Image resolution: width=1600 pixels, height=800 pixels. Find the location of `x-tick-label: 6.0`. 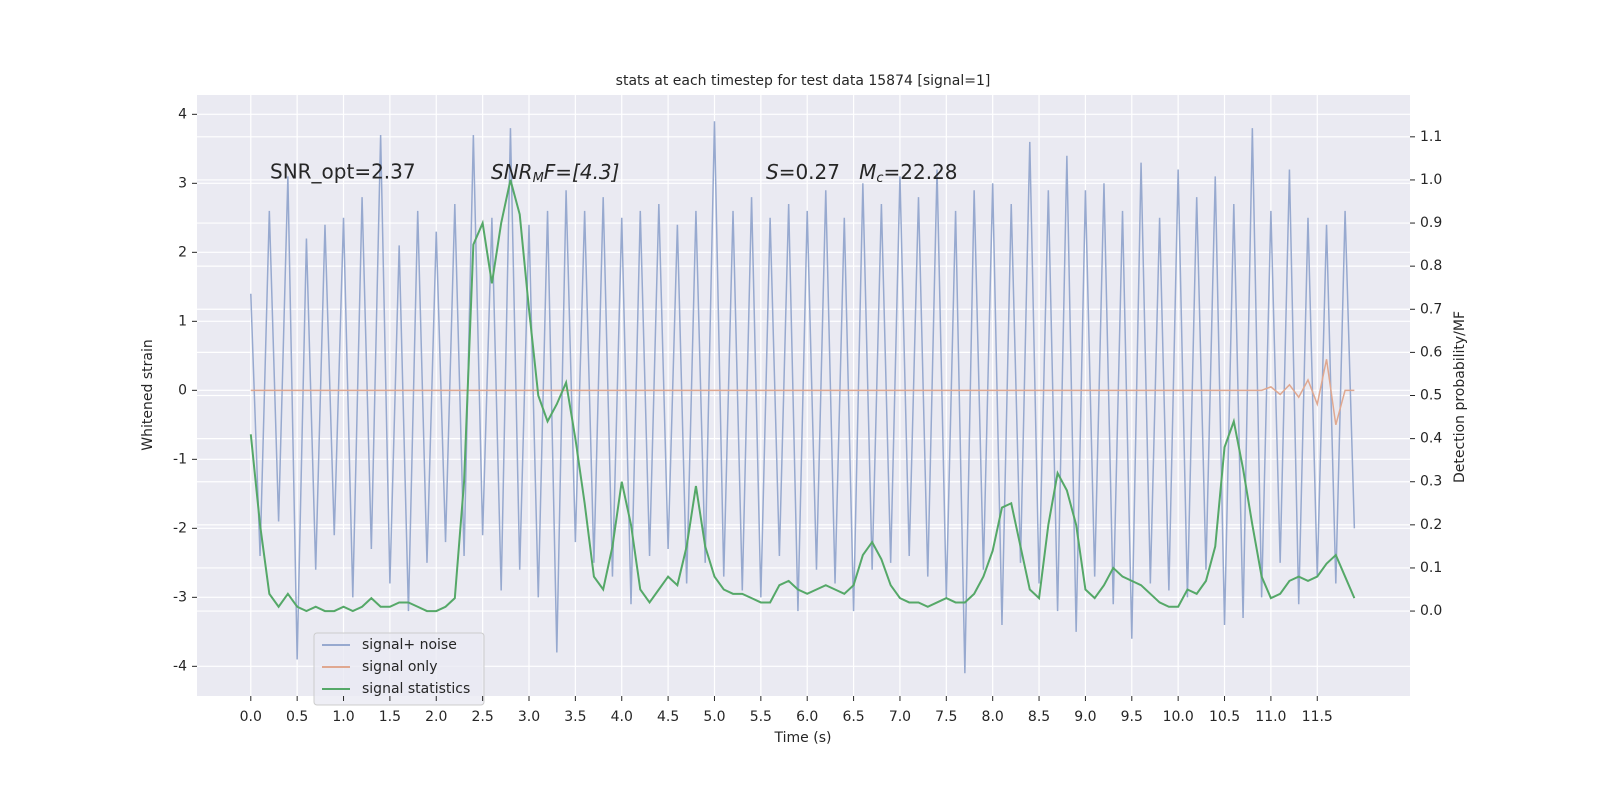

x-tick-label: 6.0 is located at coordinates (807, 717).